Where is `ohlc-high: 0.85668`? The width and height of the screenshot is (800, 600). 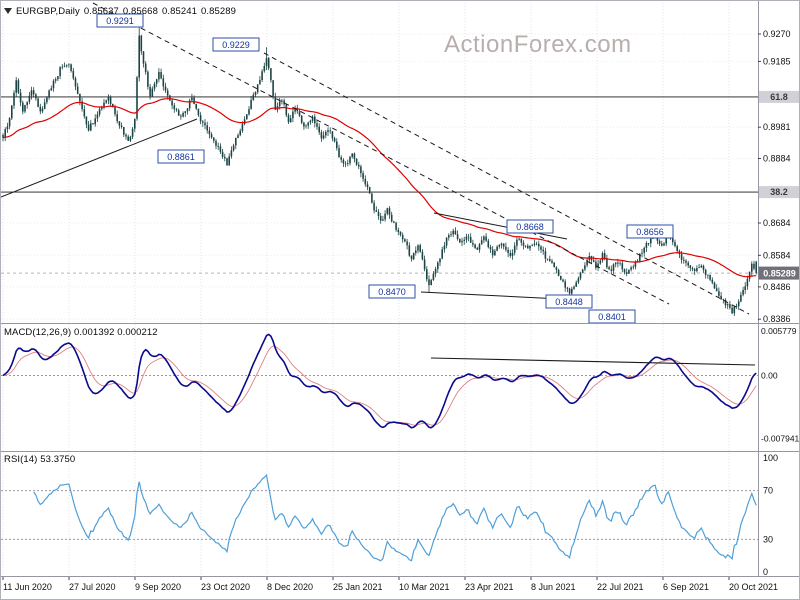
ohlc-high: 0.85668 is located at coordinates (140, 11).